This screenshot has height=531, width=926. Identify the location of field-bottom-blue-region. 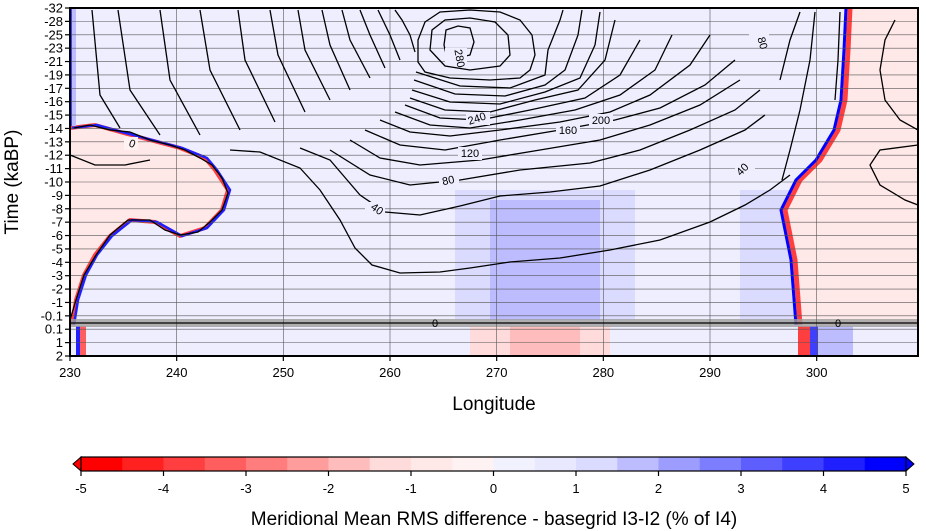
(835, 341).